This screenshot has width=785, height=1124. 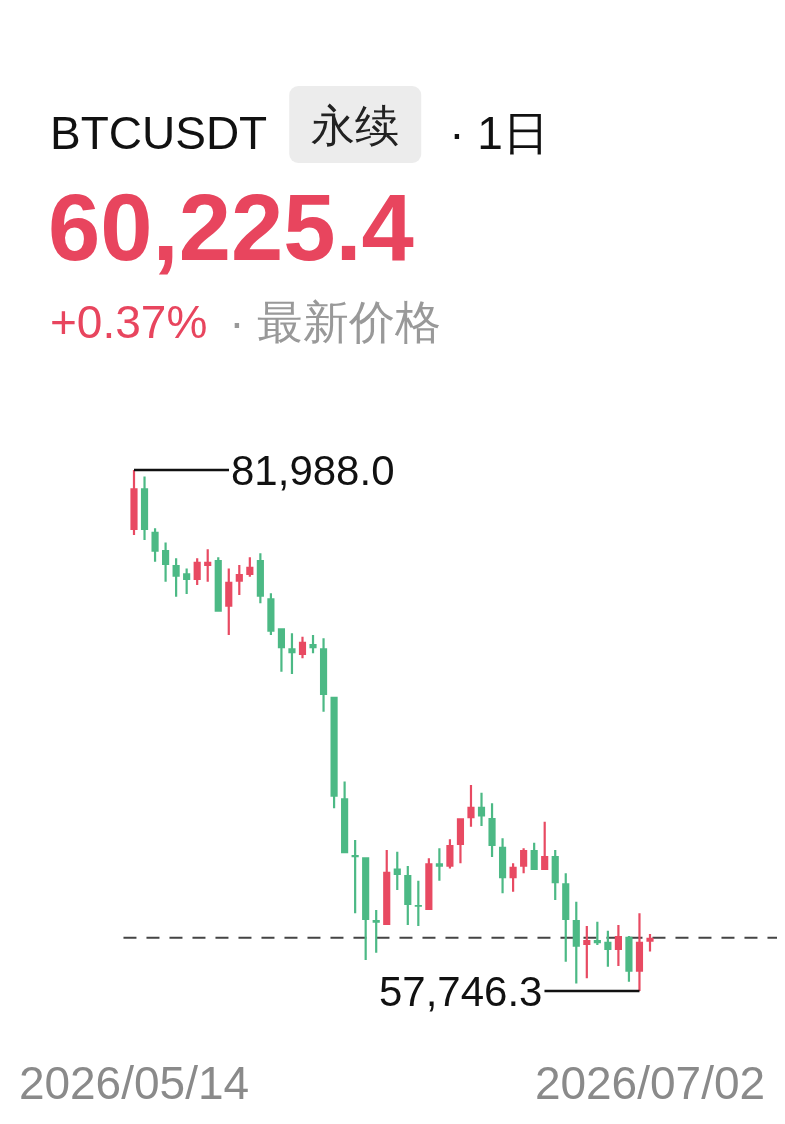 What do you see at coordinates (650, 1083) in the screenshot?
I see `x-tick-label: 2026/07/02` at bounding box center [650, 1083].